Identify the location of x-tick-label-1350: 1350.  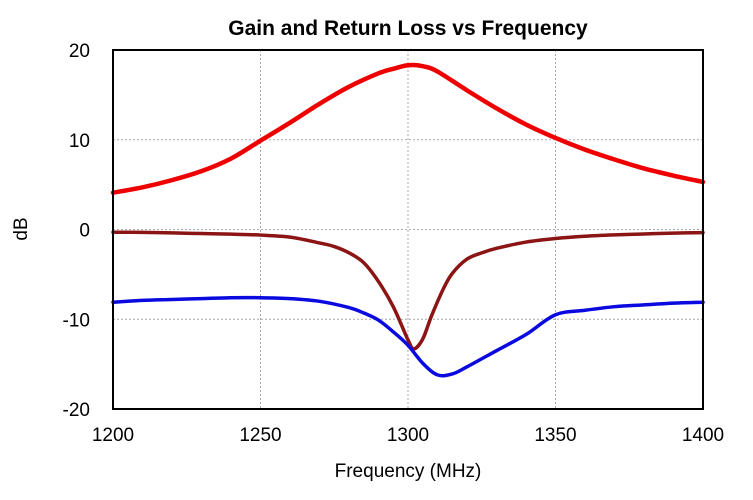
(555, 435).